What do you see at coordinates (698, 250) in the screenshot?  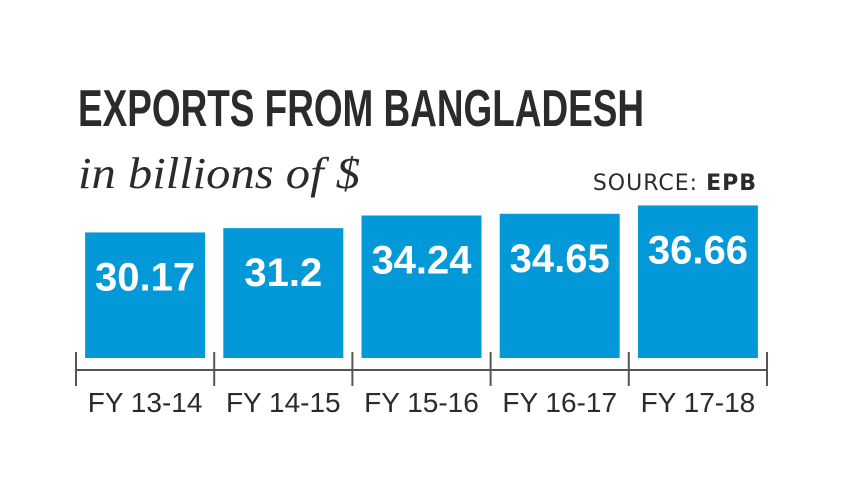 I see `value-label: 36.66` at bounding box center [698, 250].